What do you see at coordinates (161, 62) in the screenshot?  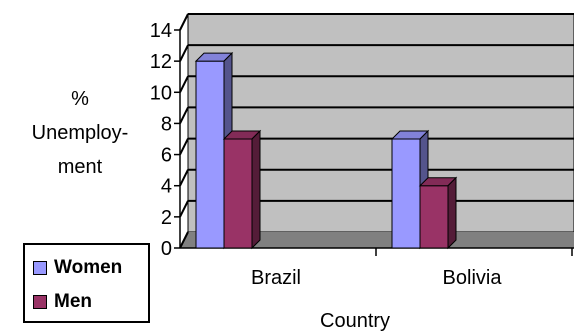 I see `y-tick-label: 12` at bounding box center [161, 62].